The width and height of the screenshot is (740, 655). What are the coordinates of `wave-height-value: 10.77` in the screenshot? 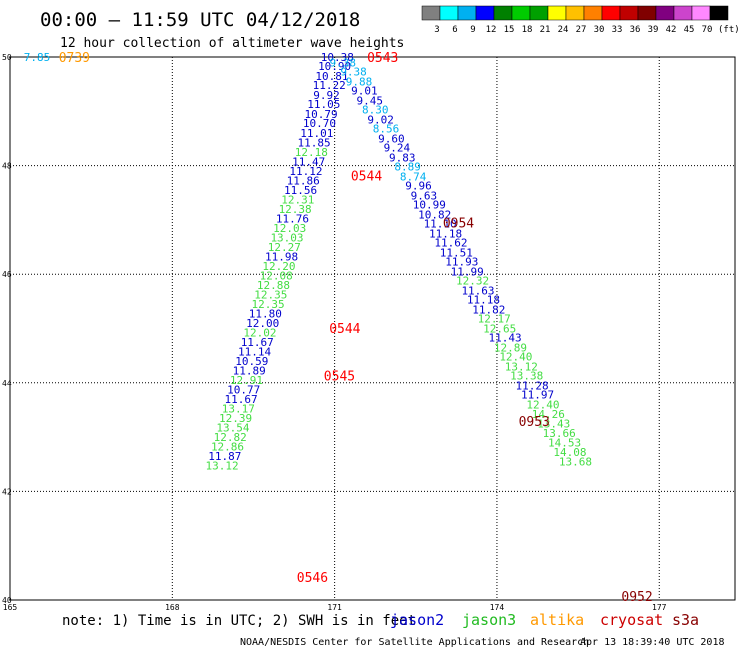 It's located at (243, 389).